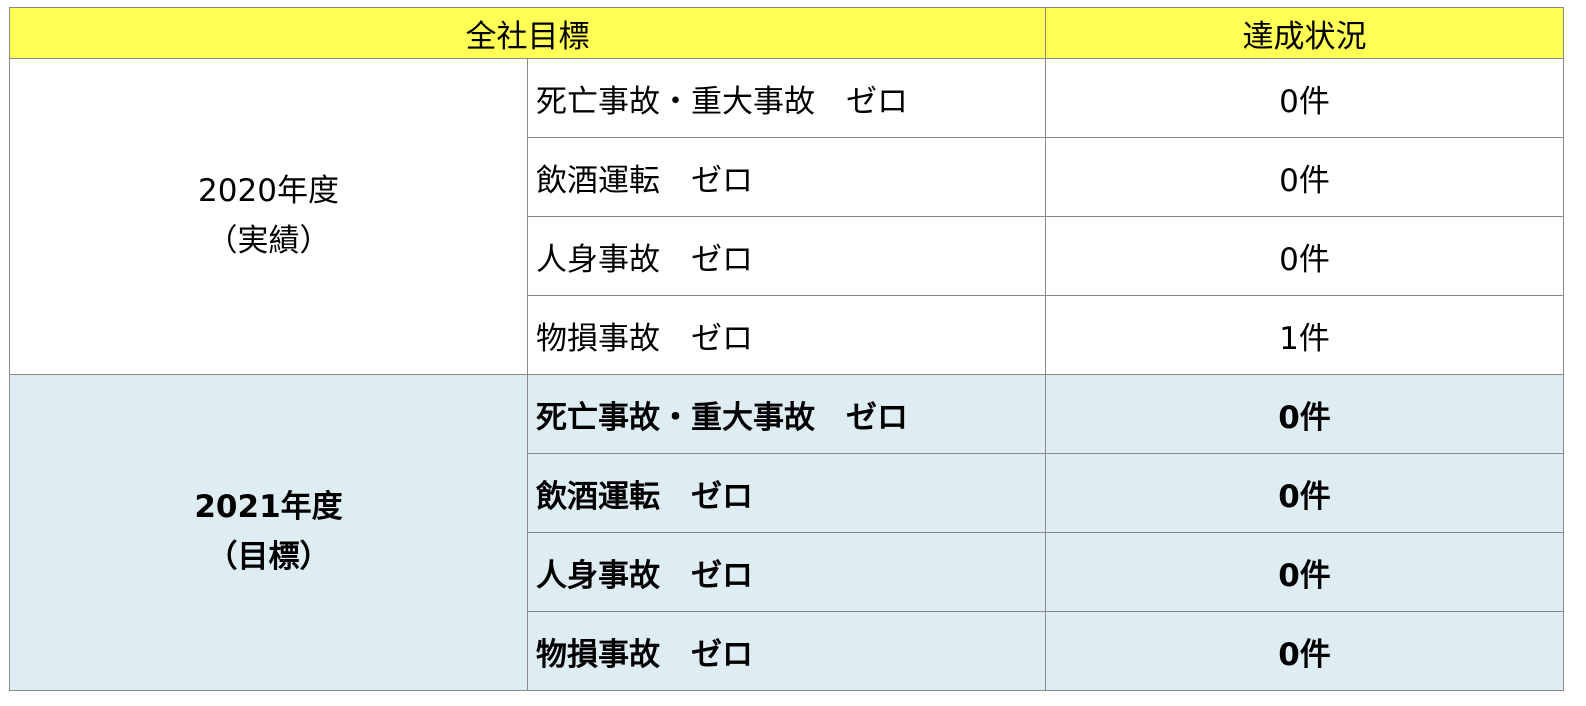 The width and height of the screenshot is (1586, 706). What do you see at coordinates (268, 190) in the screenshot?
I see `year-label: 2020年度` at bounding box center [268, 190].